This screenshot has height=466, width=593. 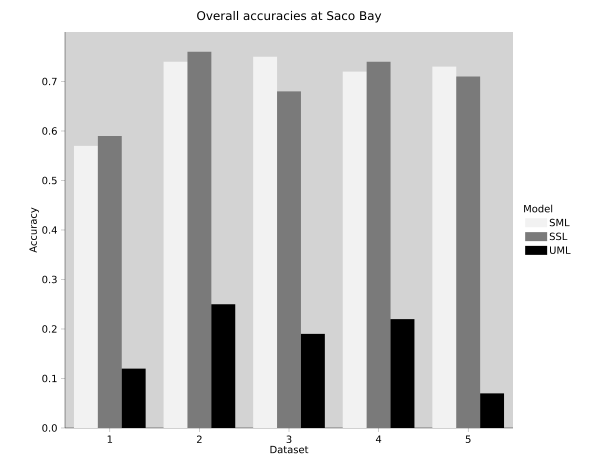 What do you see at coordinates (49, 82) in the screenshot?
I see `y-tick-label: 0.7` at bounding box center [49, 82].